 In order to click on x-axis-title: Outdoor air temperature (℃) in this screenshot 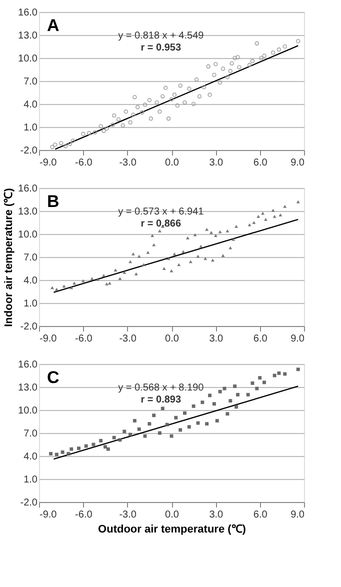, I will do `click(172, 530)`.